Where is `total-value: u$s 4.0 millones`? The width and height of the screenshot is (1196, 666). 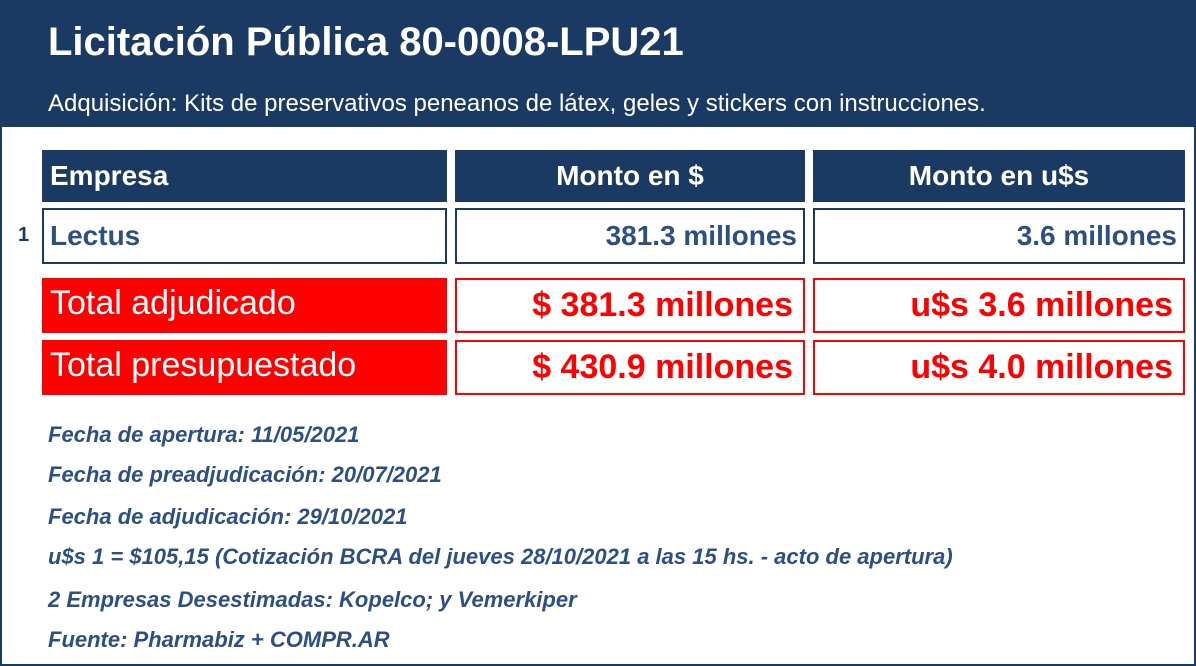 total-value: u$s 4.0 millones is located at coordinates (999, 367).